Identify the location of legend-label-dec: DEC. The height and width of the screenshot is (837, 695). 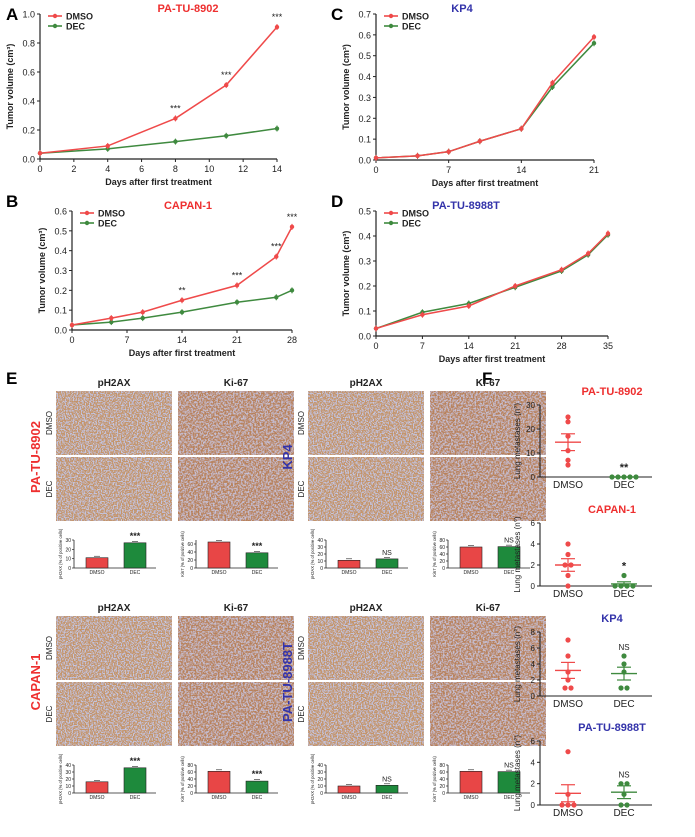
(108, 224).